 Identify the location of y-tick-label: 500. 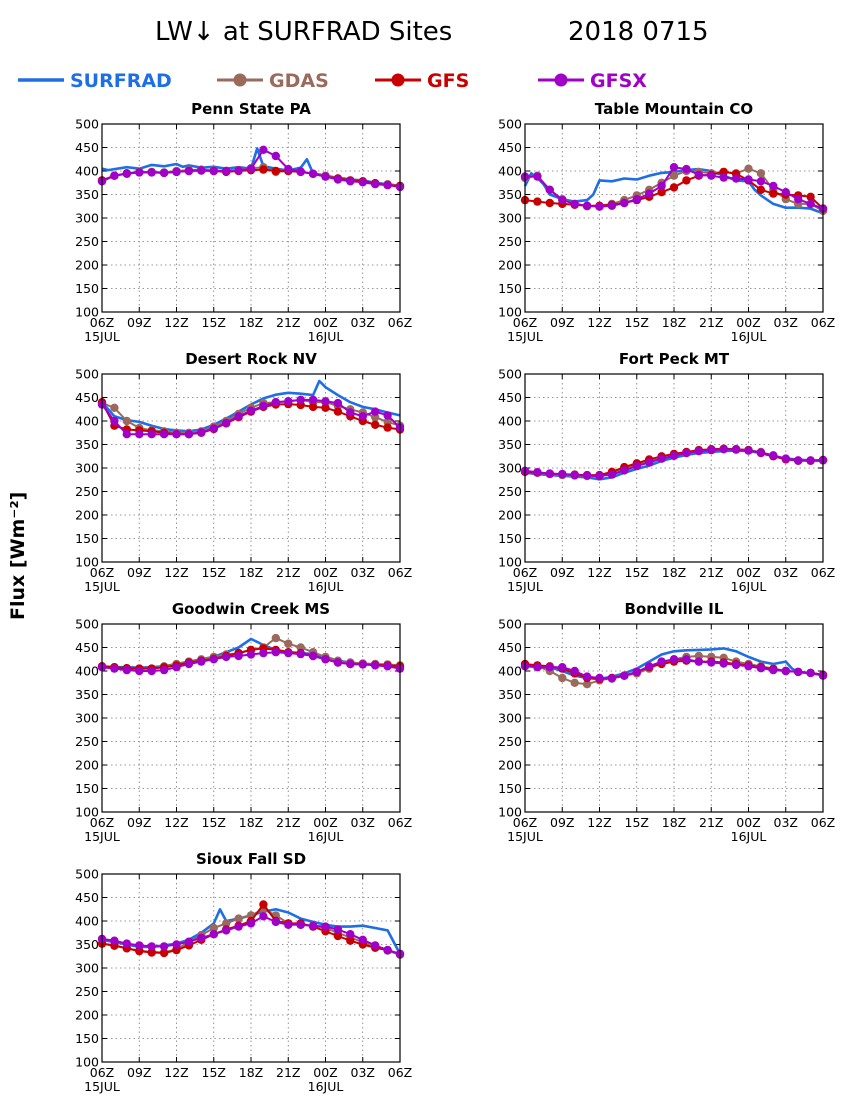
(510, 624).